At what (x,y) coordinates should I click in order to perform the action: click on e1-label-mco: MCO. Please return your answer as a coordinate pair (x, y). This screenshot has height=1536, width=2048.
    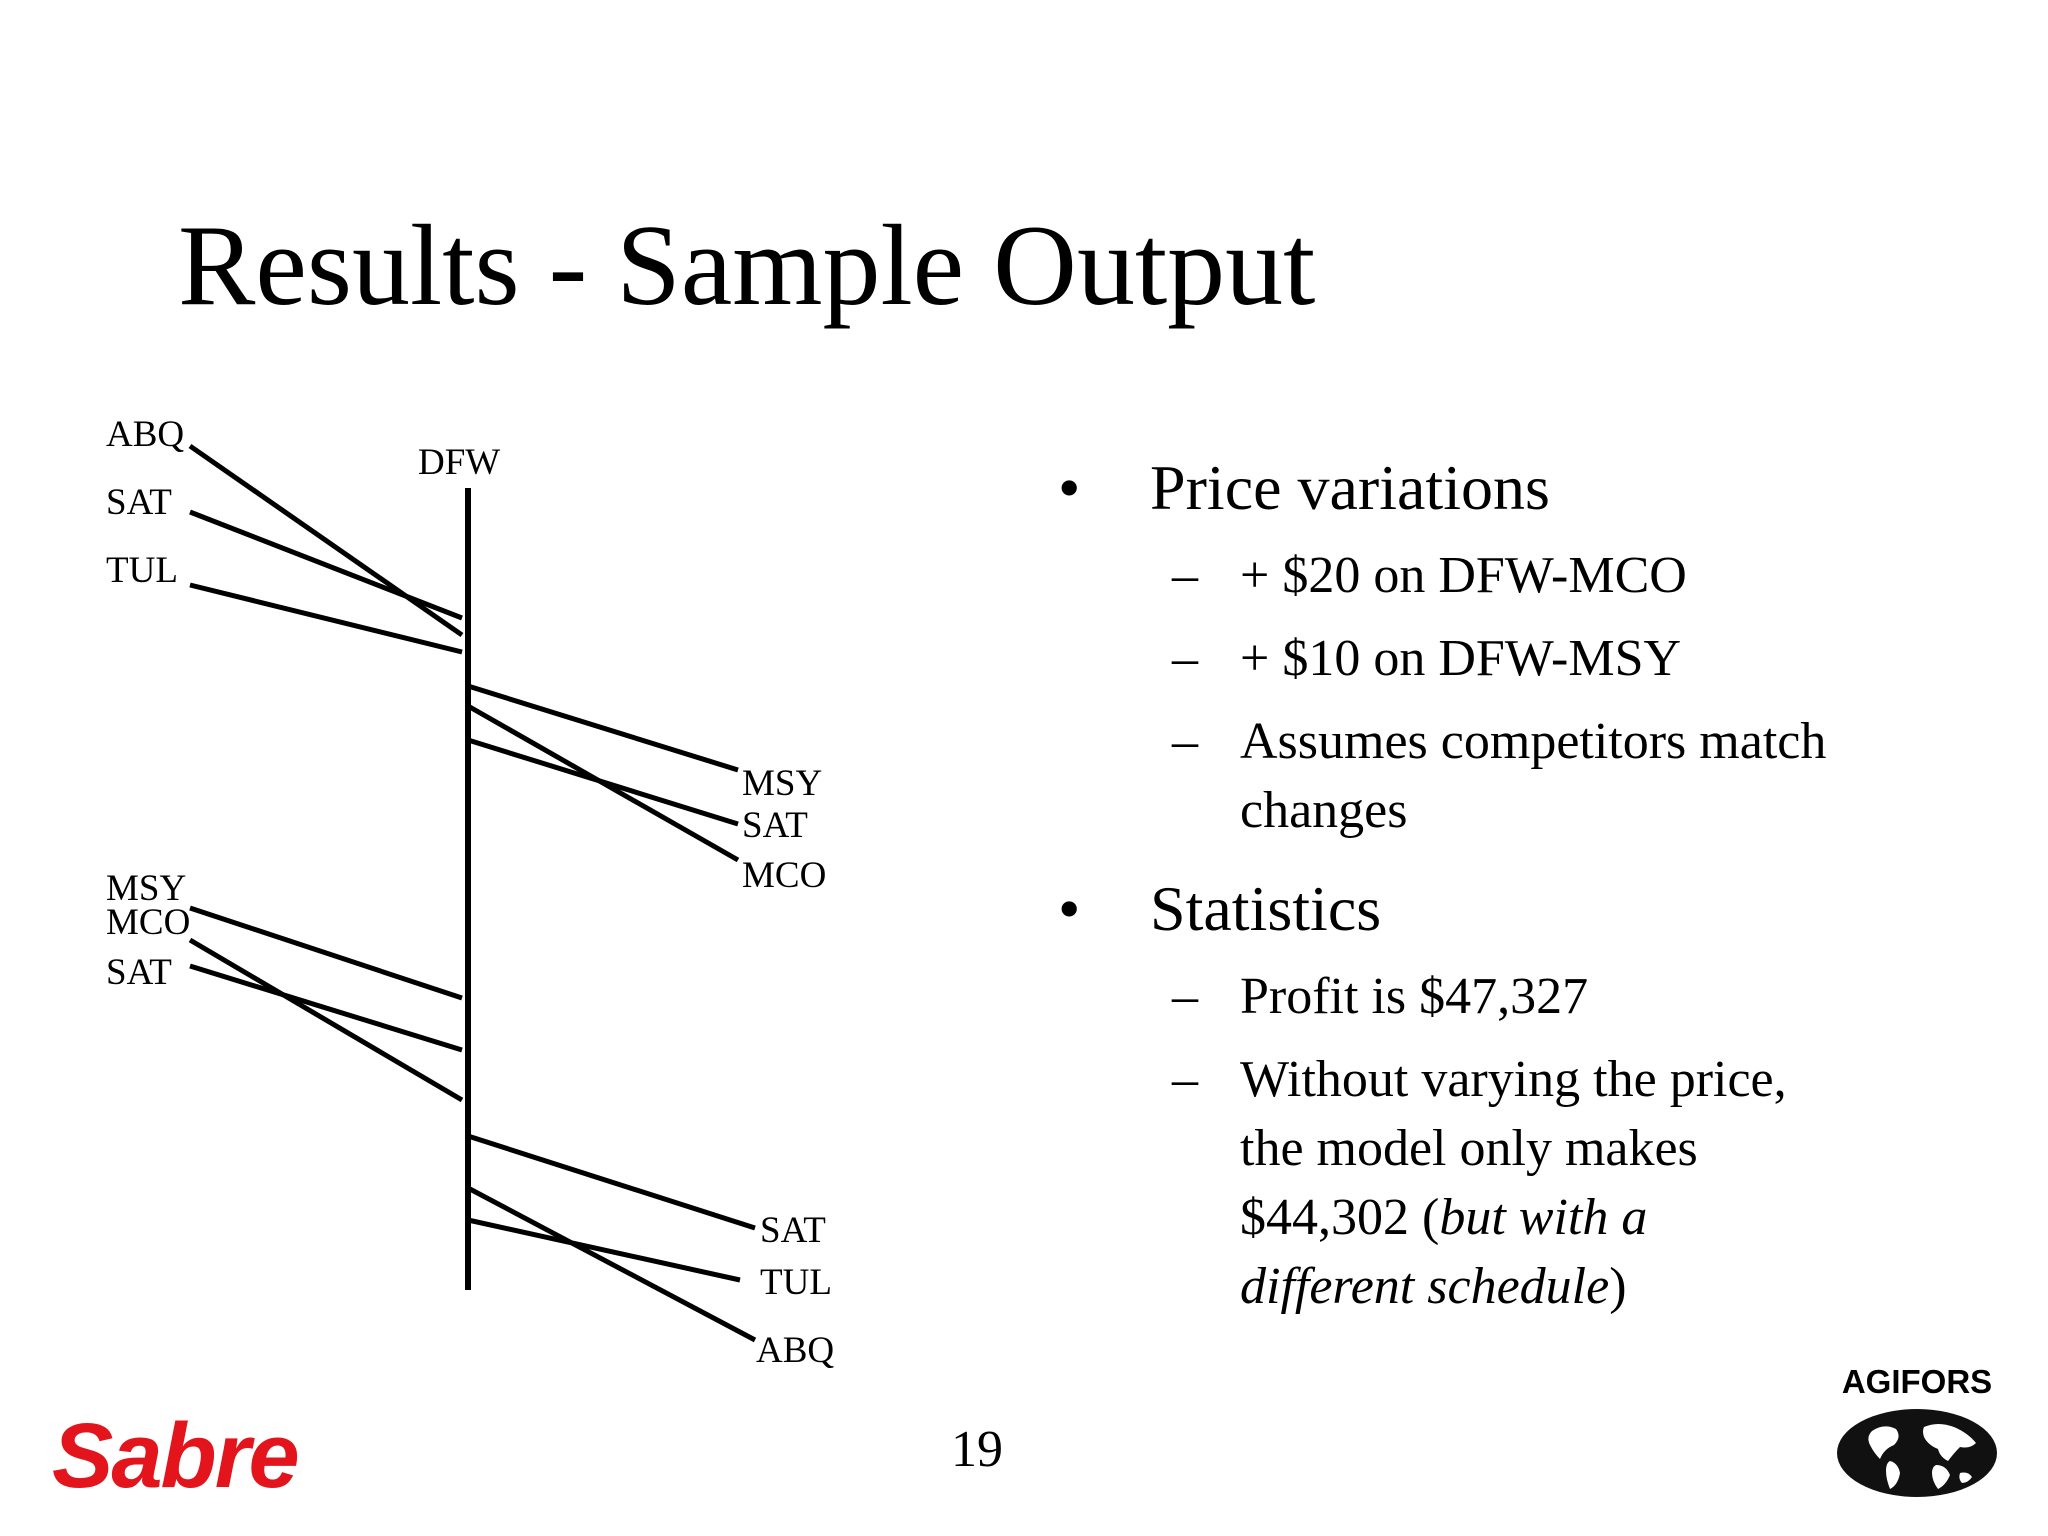
    Looking at the image, I should click on (784, 875).